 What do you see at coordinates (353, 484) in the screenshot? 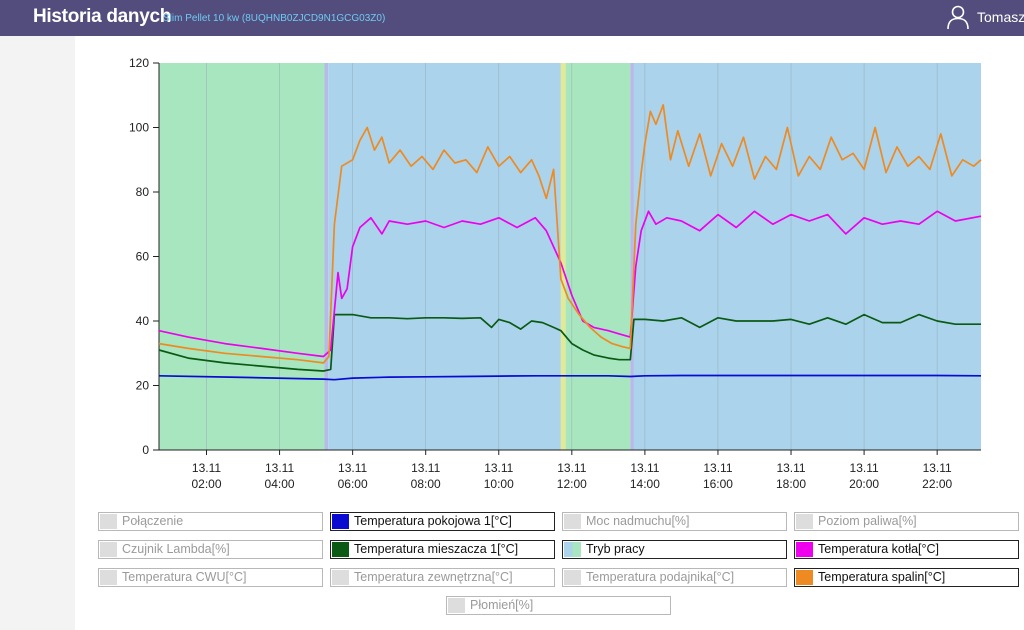
I see `x-tick-time: 06:00` at bounding box center [353, 484].